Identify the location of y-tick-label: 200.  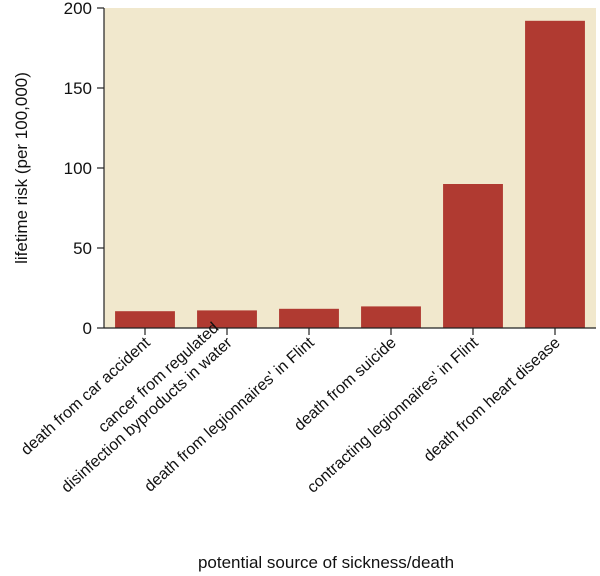
(78, 9).